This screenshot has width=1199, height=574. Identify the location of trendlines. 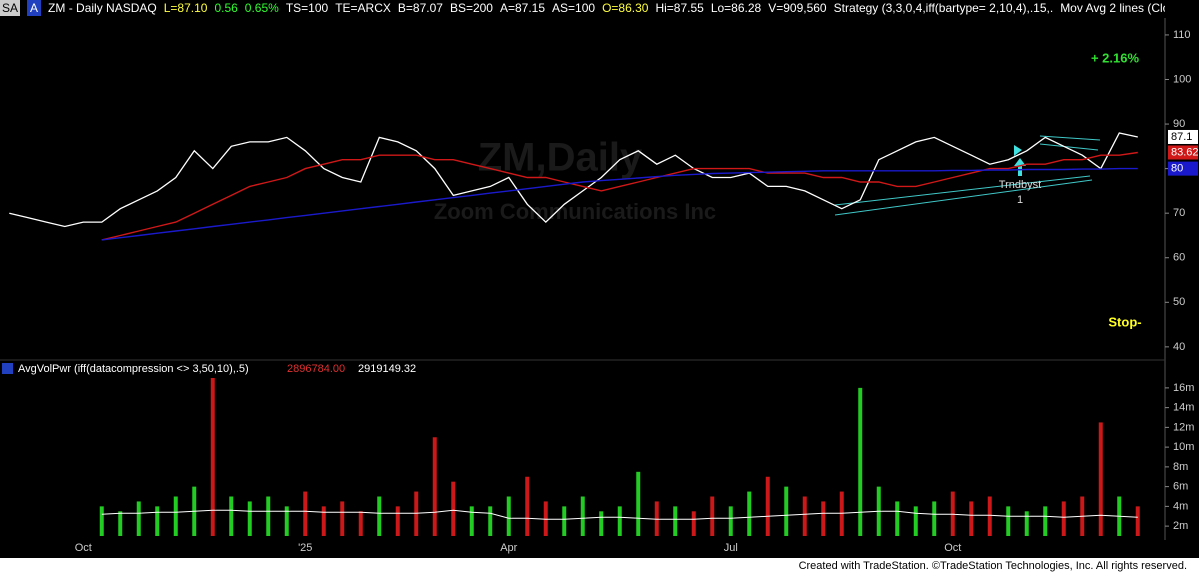
(967, 175).